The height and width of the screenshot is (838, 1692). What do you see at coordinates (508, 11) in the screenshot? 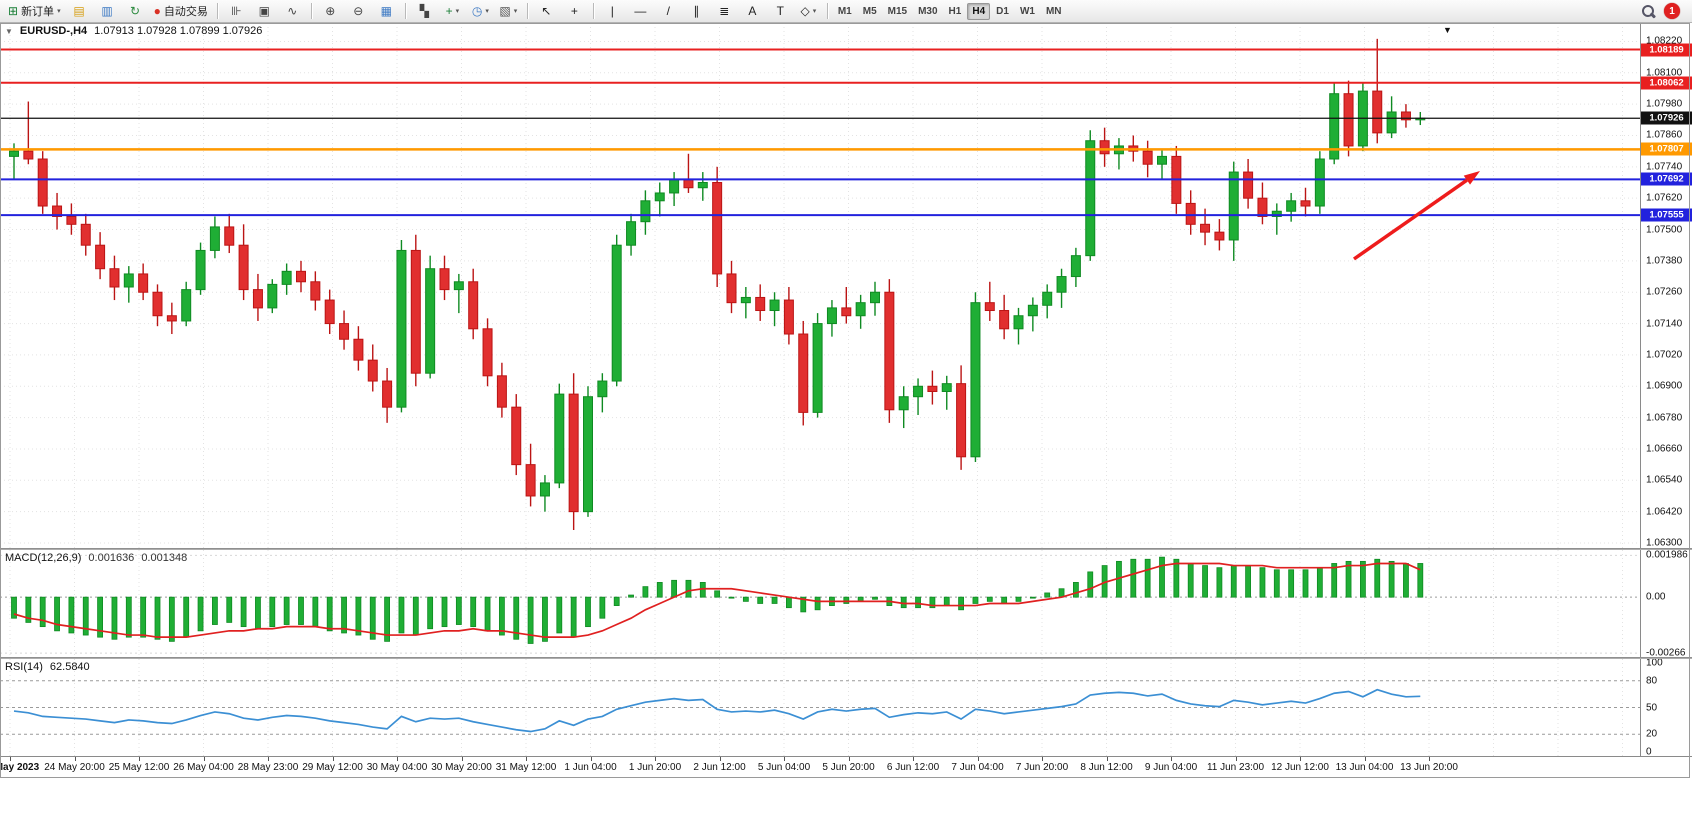
I see `toolbar-template-selector-button: ▧ ▾` at bounding box center [508, 11].